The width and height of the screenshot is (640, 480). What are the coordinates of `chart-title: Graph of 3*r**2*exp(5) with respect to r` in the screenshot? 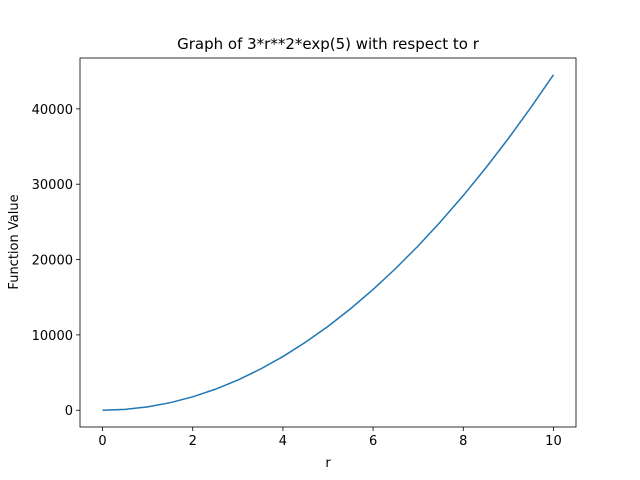 It's located at (328, 44).